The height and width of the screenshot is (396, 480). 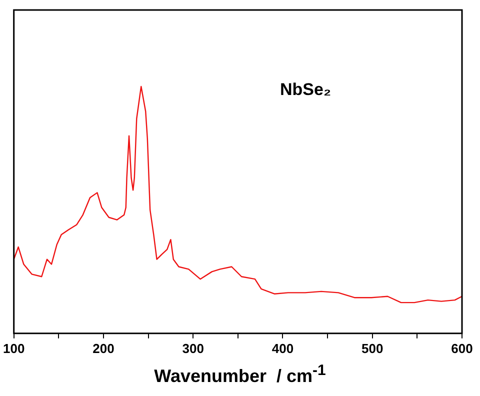 What do you see at coordinates (13, 348) in the screenshot?
I see `x-tick-label: 100` at bounding box center [13, 348].